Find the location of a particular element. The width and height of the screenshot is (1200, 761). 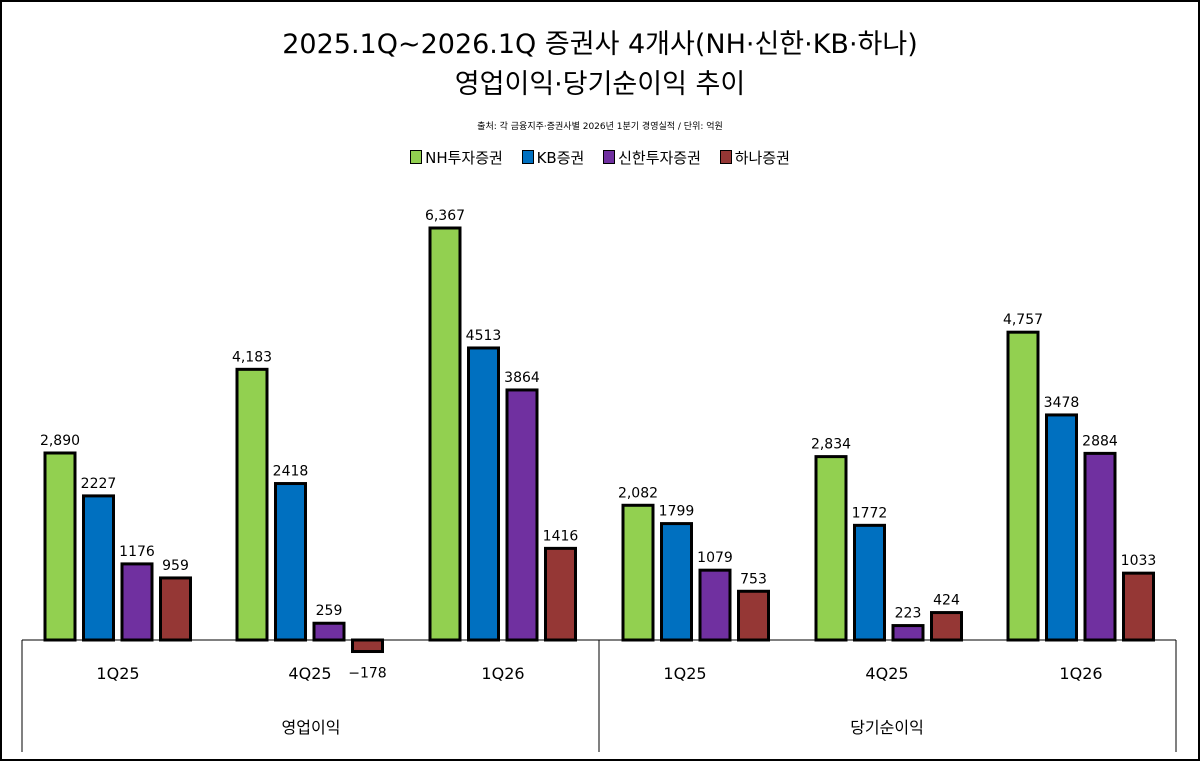

legend-swatch-hana is located at coordinates (725, 157).